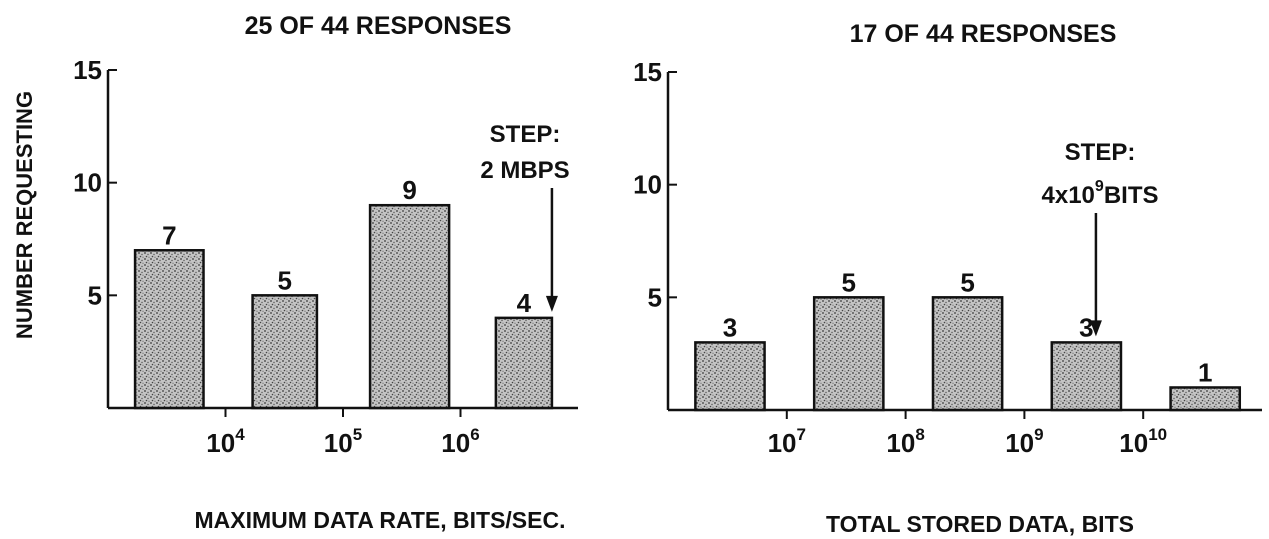 The height and width of the screenshot is (539, 1269). I want to click on chart-title: 17 OF 44 RESPONSES, so click(983, 34).